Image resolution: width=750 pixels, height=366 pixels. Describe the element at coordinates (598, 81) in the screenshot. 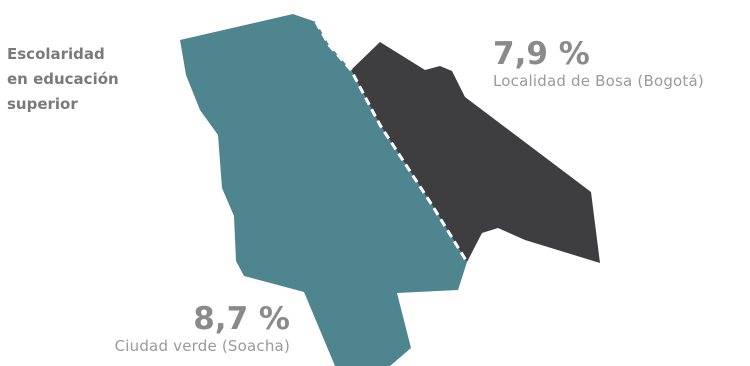

I see `bosa-place-label: Localidad de Bosa (Bogotá)` at that location.